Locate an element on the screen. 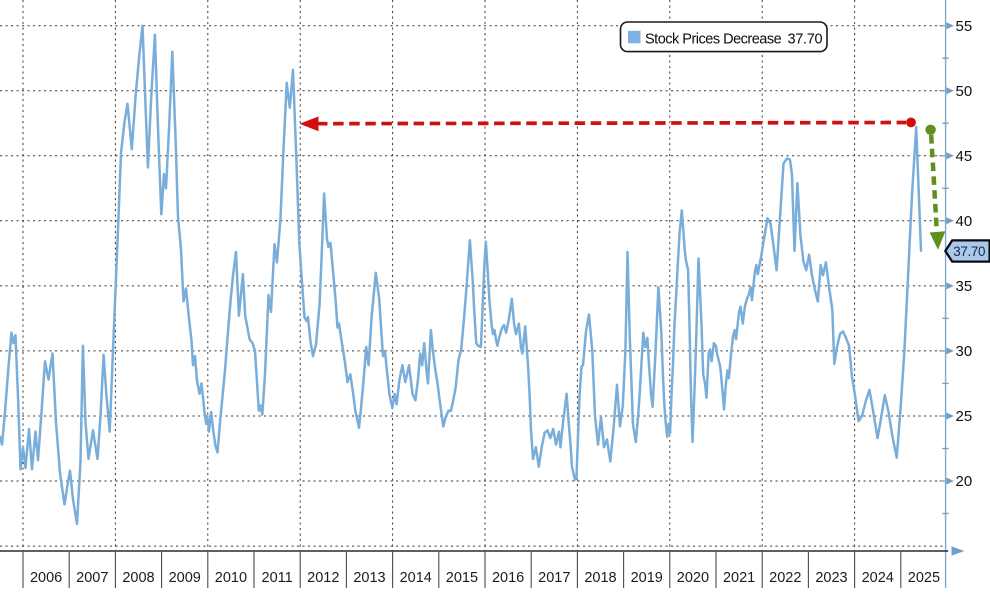 This screenshot has height=593, width=990. svg-text: 35 is located at coordinates (964, 286).